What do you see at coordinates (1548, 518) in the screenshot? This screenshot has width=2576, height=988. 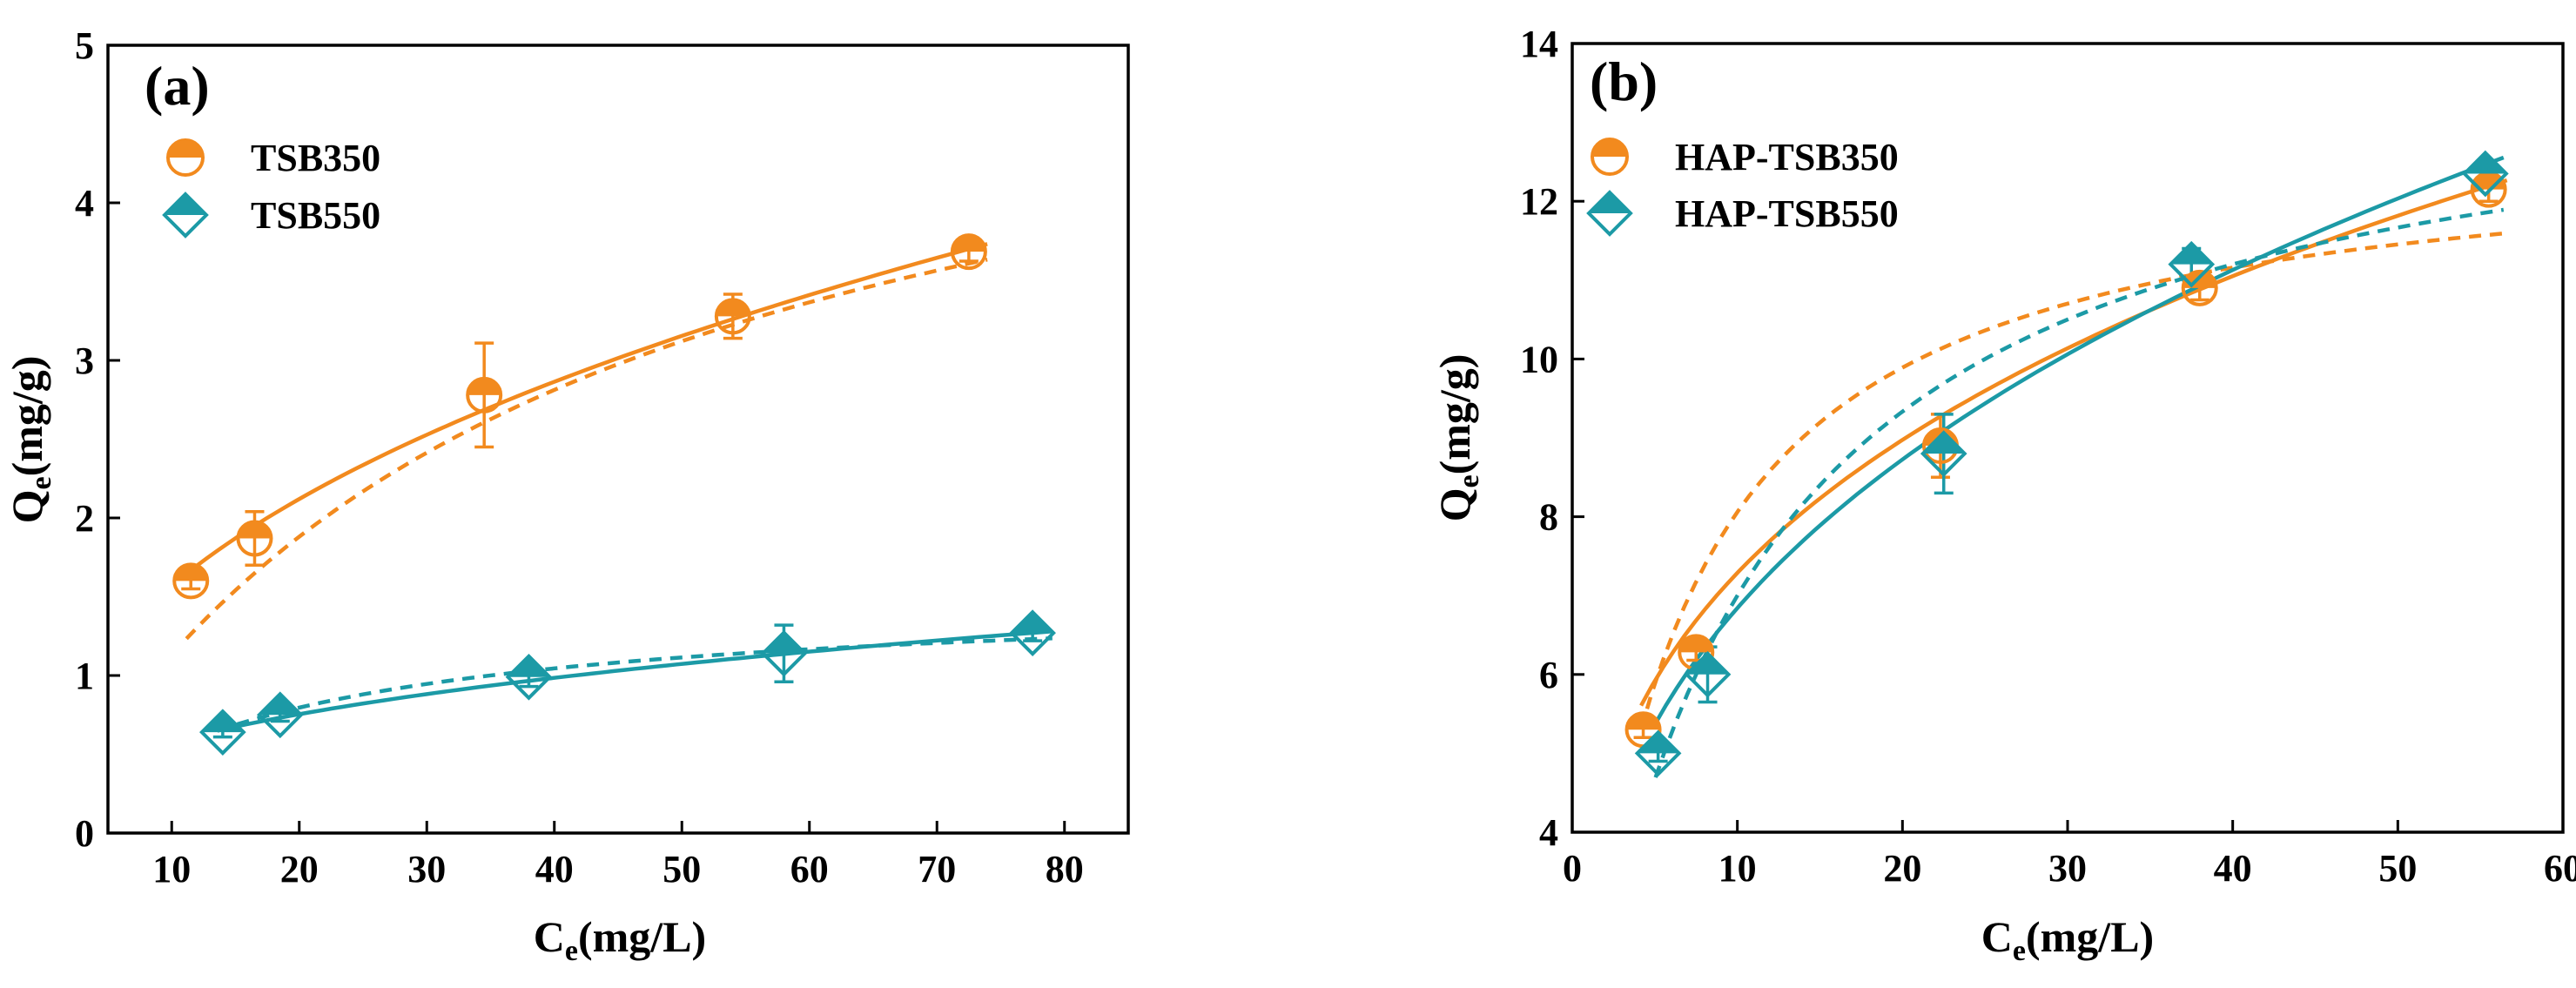 I see `y-tick-label-b-8: 8` at bounding box center [1548, 518].